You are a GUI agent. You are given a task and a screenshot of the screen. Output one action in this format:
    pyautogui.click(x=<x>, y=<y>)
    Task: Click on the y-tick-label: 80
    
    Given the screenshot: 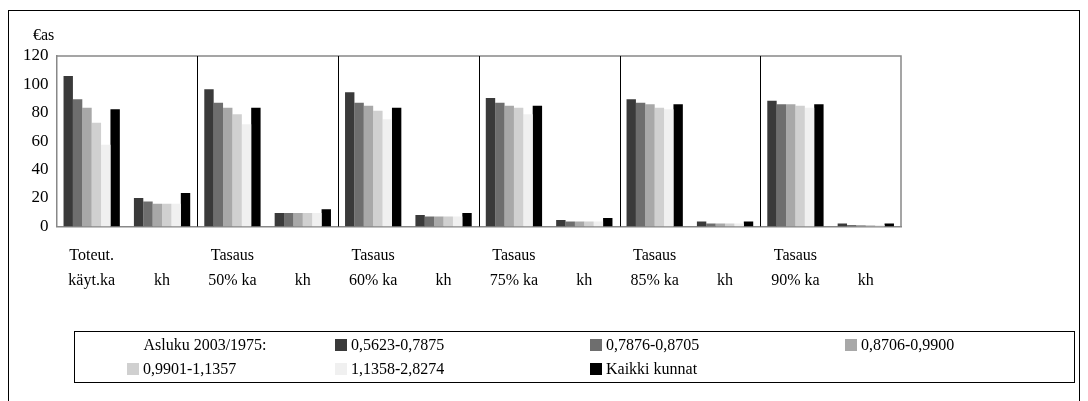 What is the action you would take?
    pyautogui.click(x=40, y=112)
    